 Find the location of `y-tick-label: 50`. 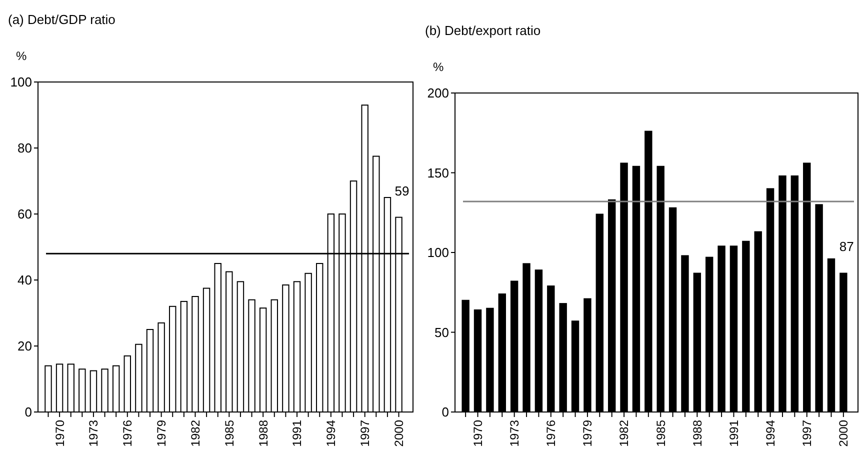

y-tick-label: 50 is located at coordinates (441, 332).